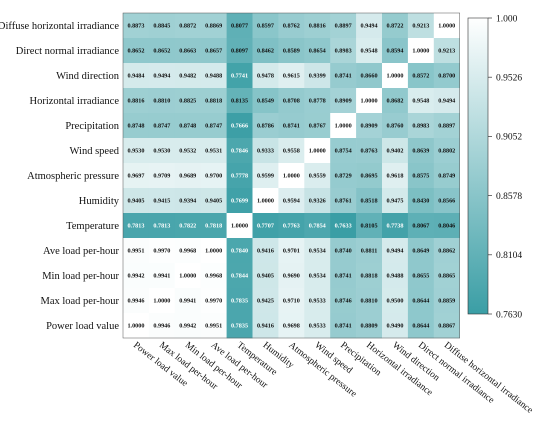 Image resolution: width=550 pixels, height=425 pixels. What do you see at coordinates (343, 51) in the screenshot?
I see `heatmap-cell-value: 0.8983` at bounding box center [343, 51].